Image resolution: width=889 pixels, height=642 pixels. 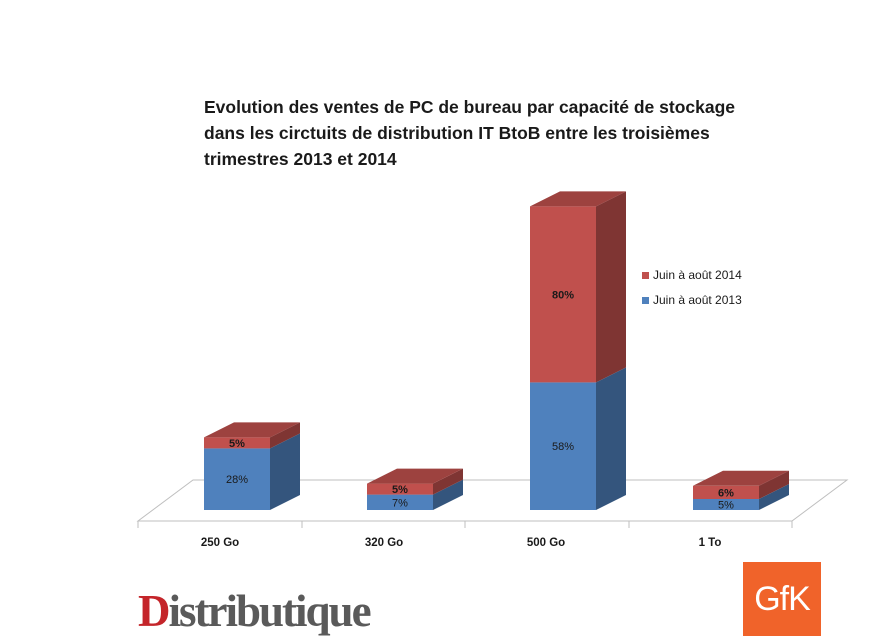 I want to click on x-tick-label: 250 Go, so click(x=220, y=543).